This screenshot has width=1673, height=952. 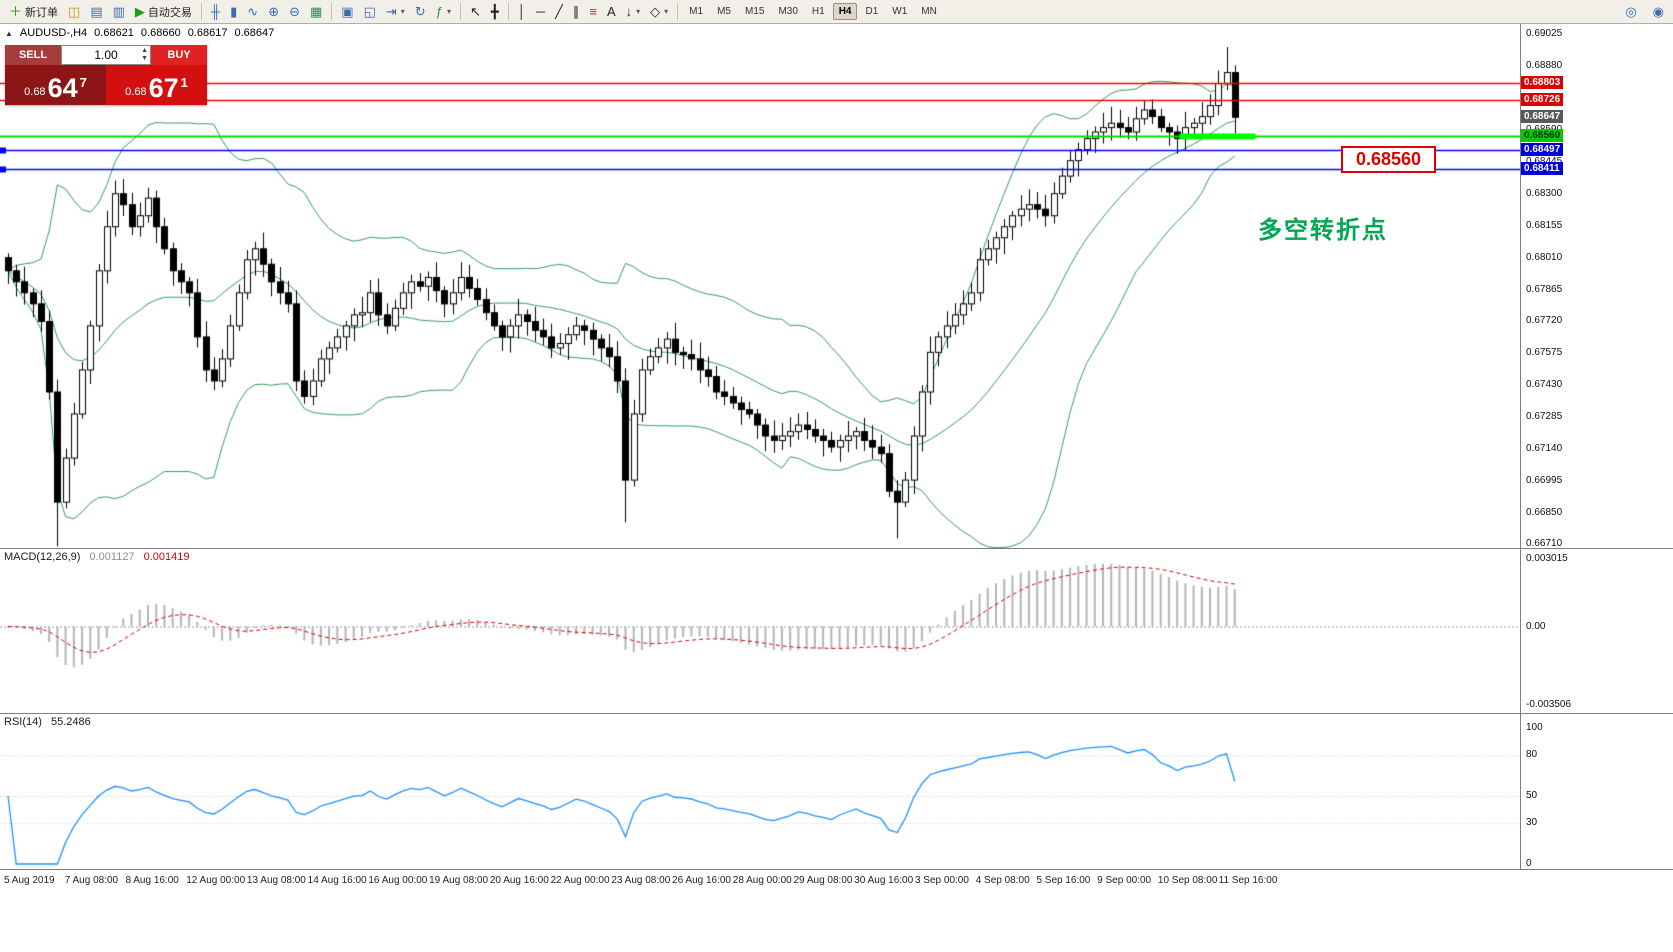 I want to click on timeframe-d1: D1, so click(x=872, y=11).